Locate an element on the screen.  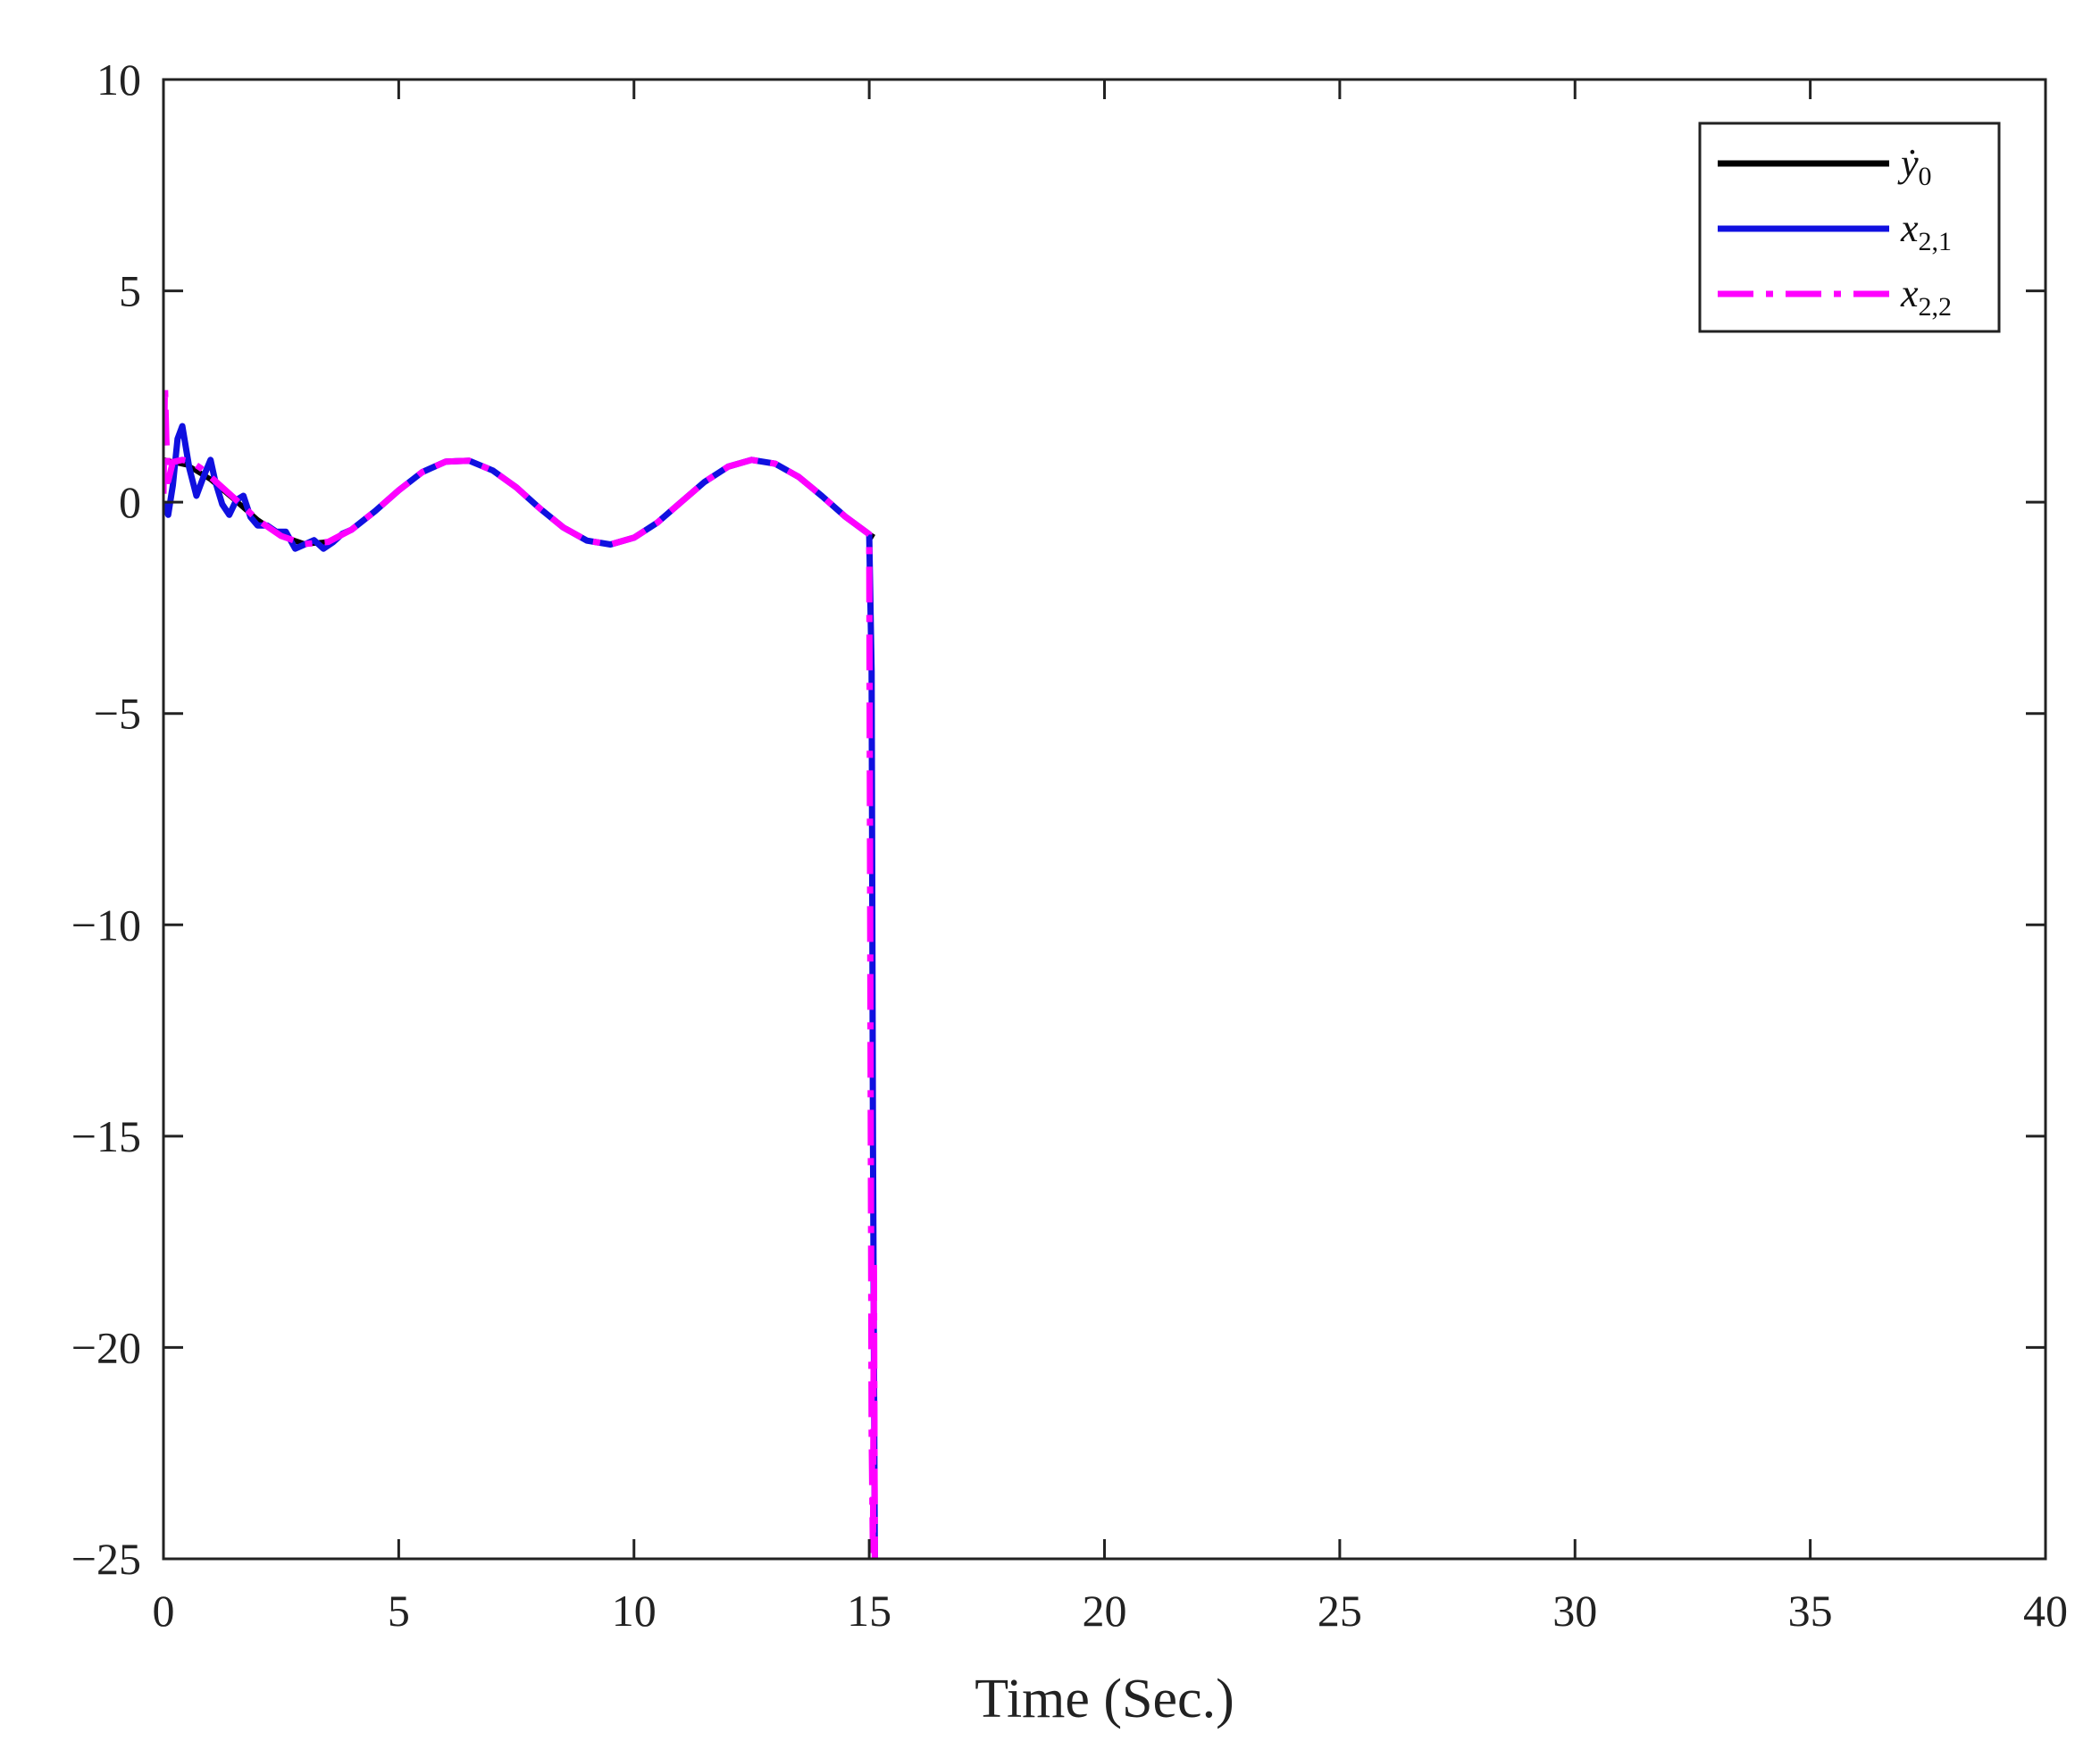
legend-label-3: x2,2 is located at coordinates (1926, 297).